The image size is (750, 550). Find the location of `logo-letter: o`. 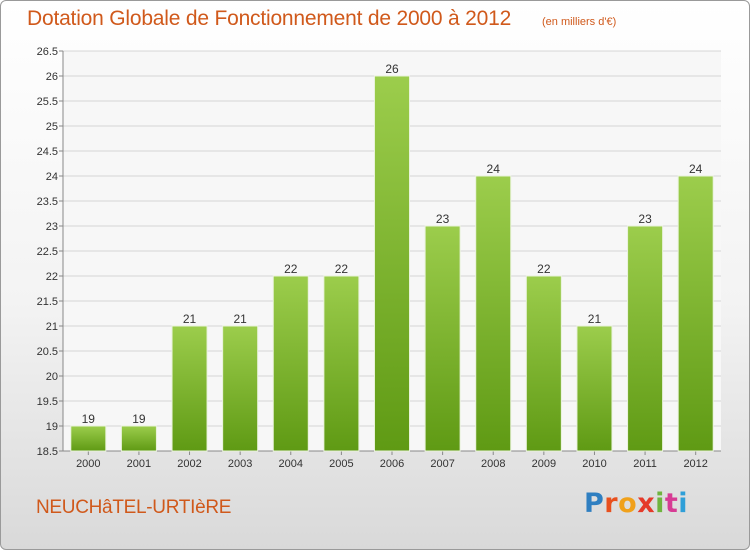

logo-letter: o is located at coordinates (628, 503).